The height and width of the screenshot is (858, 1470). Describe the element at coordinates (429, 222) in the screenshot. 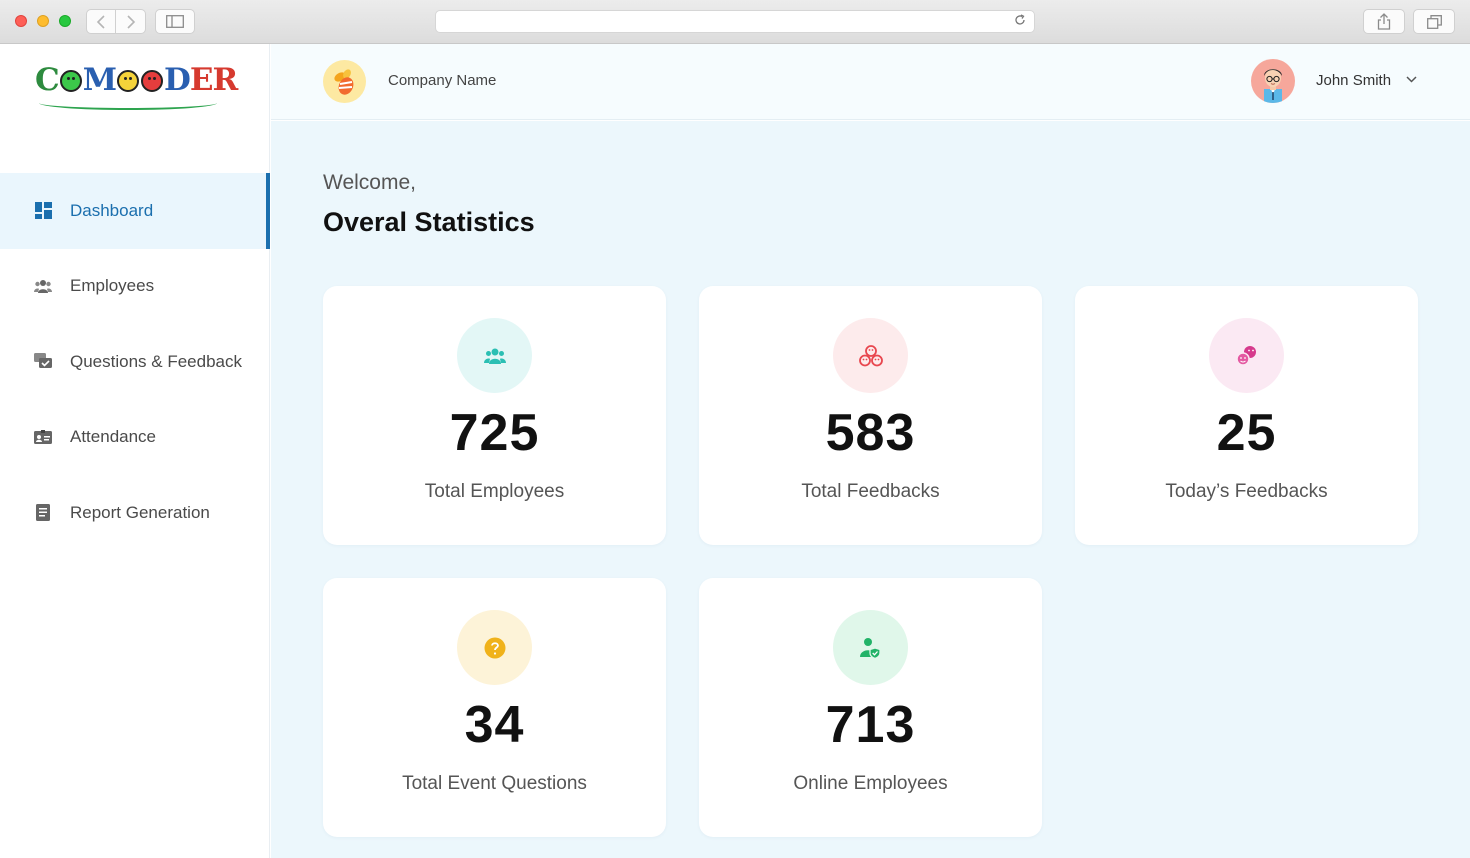

I see `page-title: Overal Statistics` at that location.